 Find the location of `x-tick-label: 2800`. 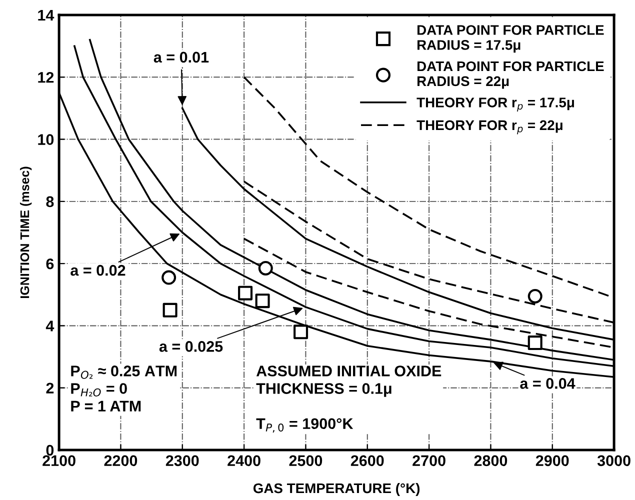

x-tick-label: 2800 is located at coordinates (491, 460).